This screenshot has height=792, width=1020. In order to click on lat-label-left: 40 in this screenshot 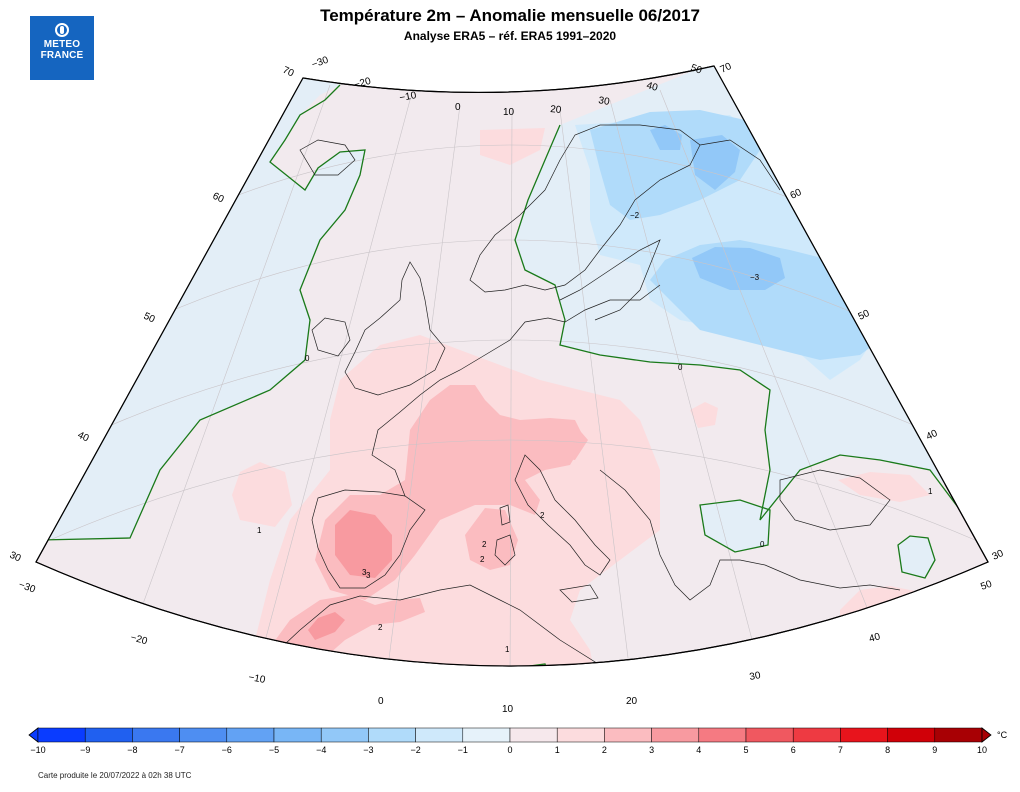, I will do `click(83, 437)`.